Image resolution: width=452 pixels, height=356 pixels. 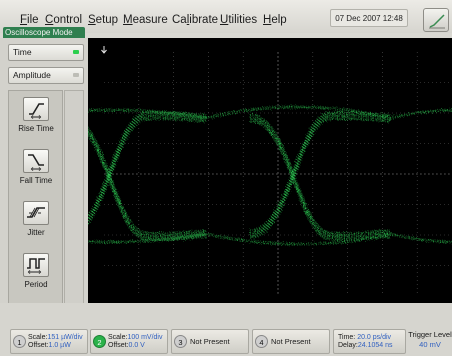 What do you see at coordinates (19, 341) in the screenshot?
I see `channel-1-badge: 1` at bounding box center [19, 341].